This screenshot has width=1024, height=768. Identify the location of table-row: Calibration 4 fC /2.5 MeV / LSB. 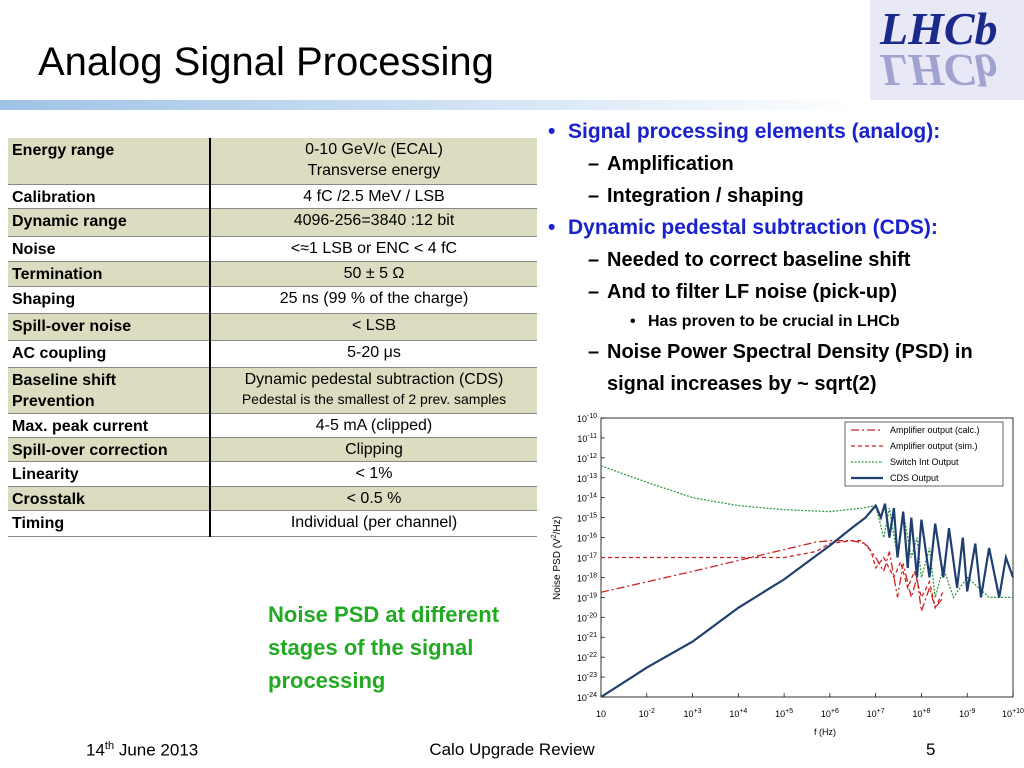
(272, 196).